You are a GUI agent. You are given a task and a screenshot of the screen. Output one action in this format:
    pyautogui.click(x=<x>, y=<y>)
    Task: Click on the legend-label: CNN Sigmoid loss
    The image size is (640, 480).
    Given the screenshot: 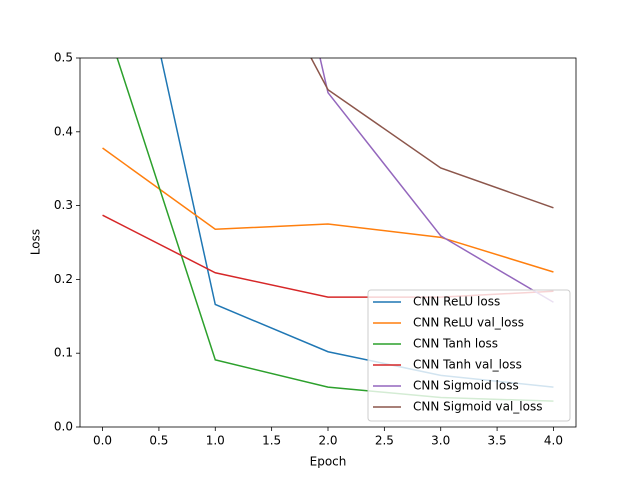 What is the action you would take?
    pyautogui.click(x=466, y=386)
    